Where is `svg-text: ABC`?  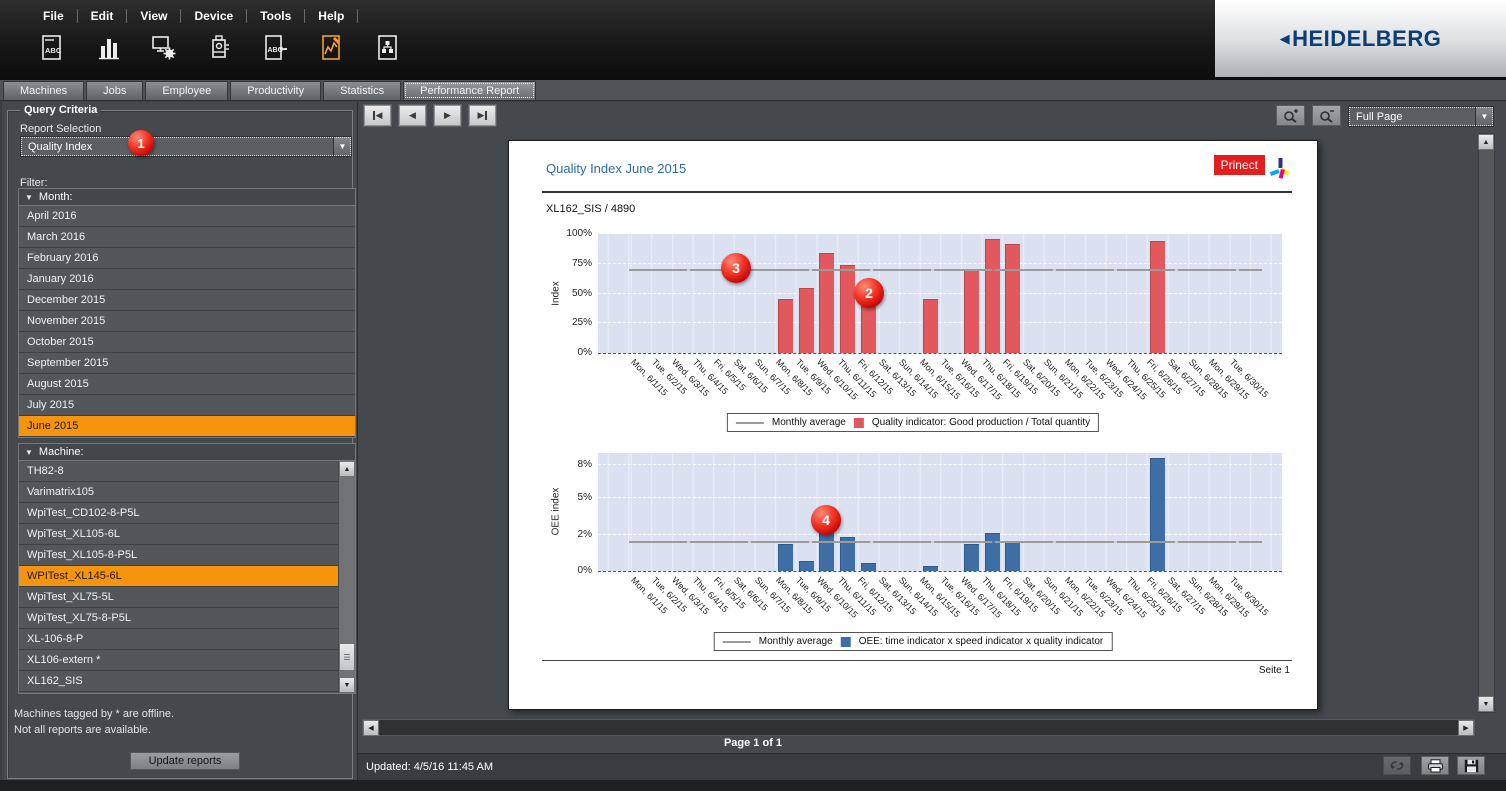
svg-text: ABC is located at coordinates (275, 50).